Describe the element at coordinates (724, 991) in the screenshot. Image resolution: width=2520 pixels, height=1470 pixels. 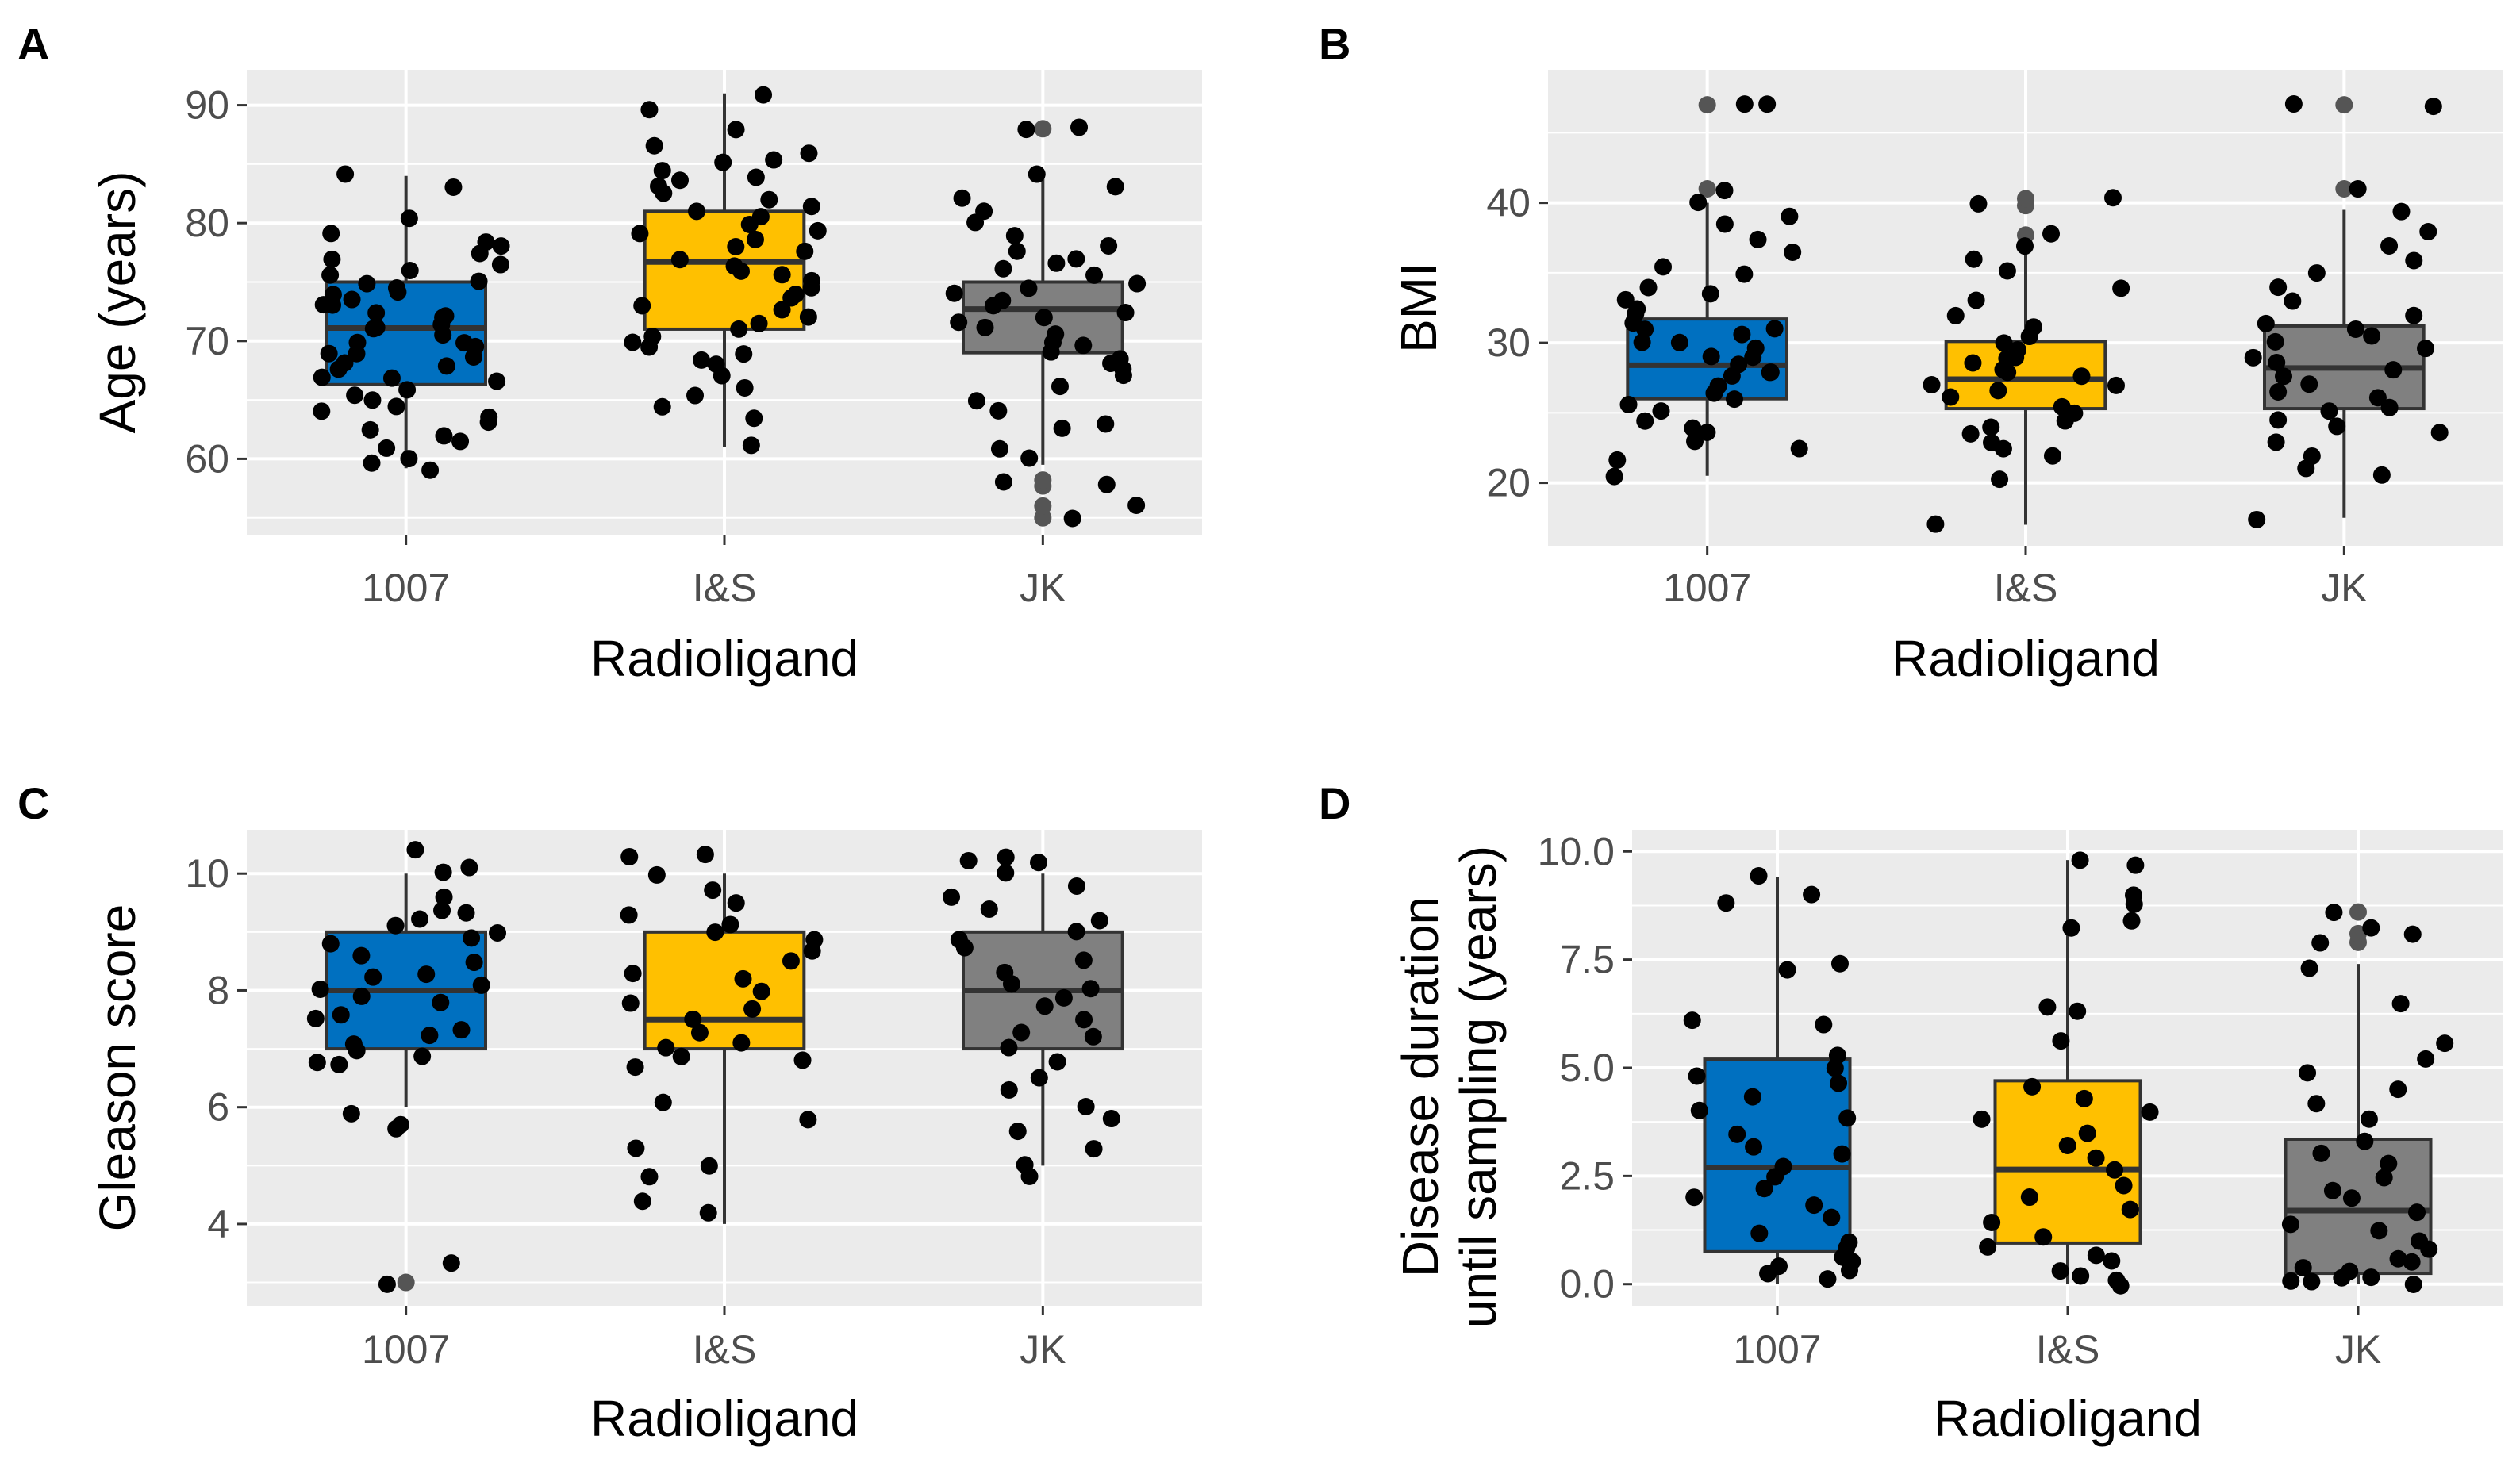
I see `box-iands` at that location.